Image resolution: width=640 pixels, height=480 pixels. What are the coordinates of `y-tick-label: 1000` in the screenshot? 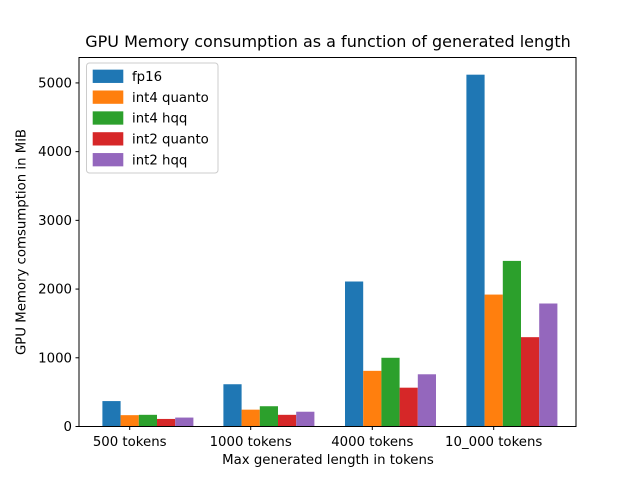 It's located at (55, 358).